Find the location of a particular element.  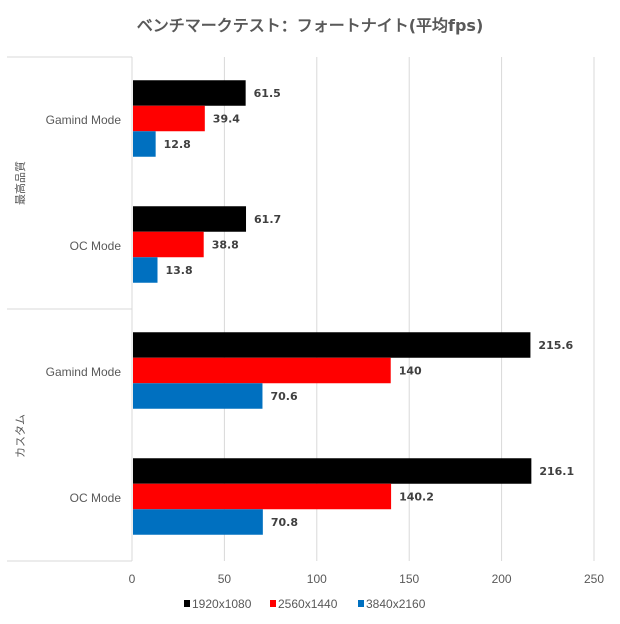

data-label: 39.4 is located at coordinates (226, 119).